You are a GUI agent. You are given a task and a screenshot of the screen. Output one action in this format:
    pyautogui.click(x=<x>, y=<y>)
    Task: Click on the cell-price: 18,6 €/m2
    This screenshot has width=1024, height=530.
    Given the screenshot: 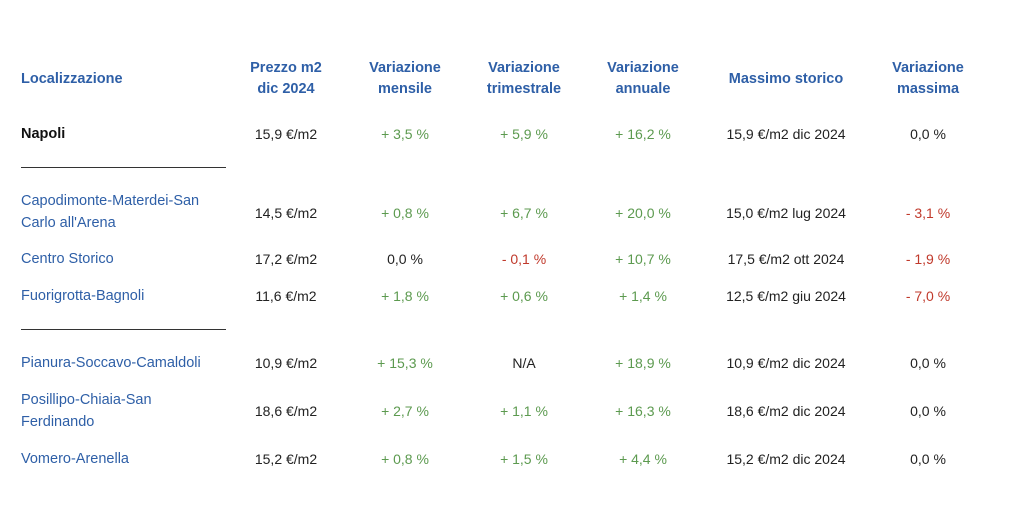 What is the action you would take?
    pyautogui.click(x=286, y=411)
    